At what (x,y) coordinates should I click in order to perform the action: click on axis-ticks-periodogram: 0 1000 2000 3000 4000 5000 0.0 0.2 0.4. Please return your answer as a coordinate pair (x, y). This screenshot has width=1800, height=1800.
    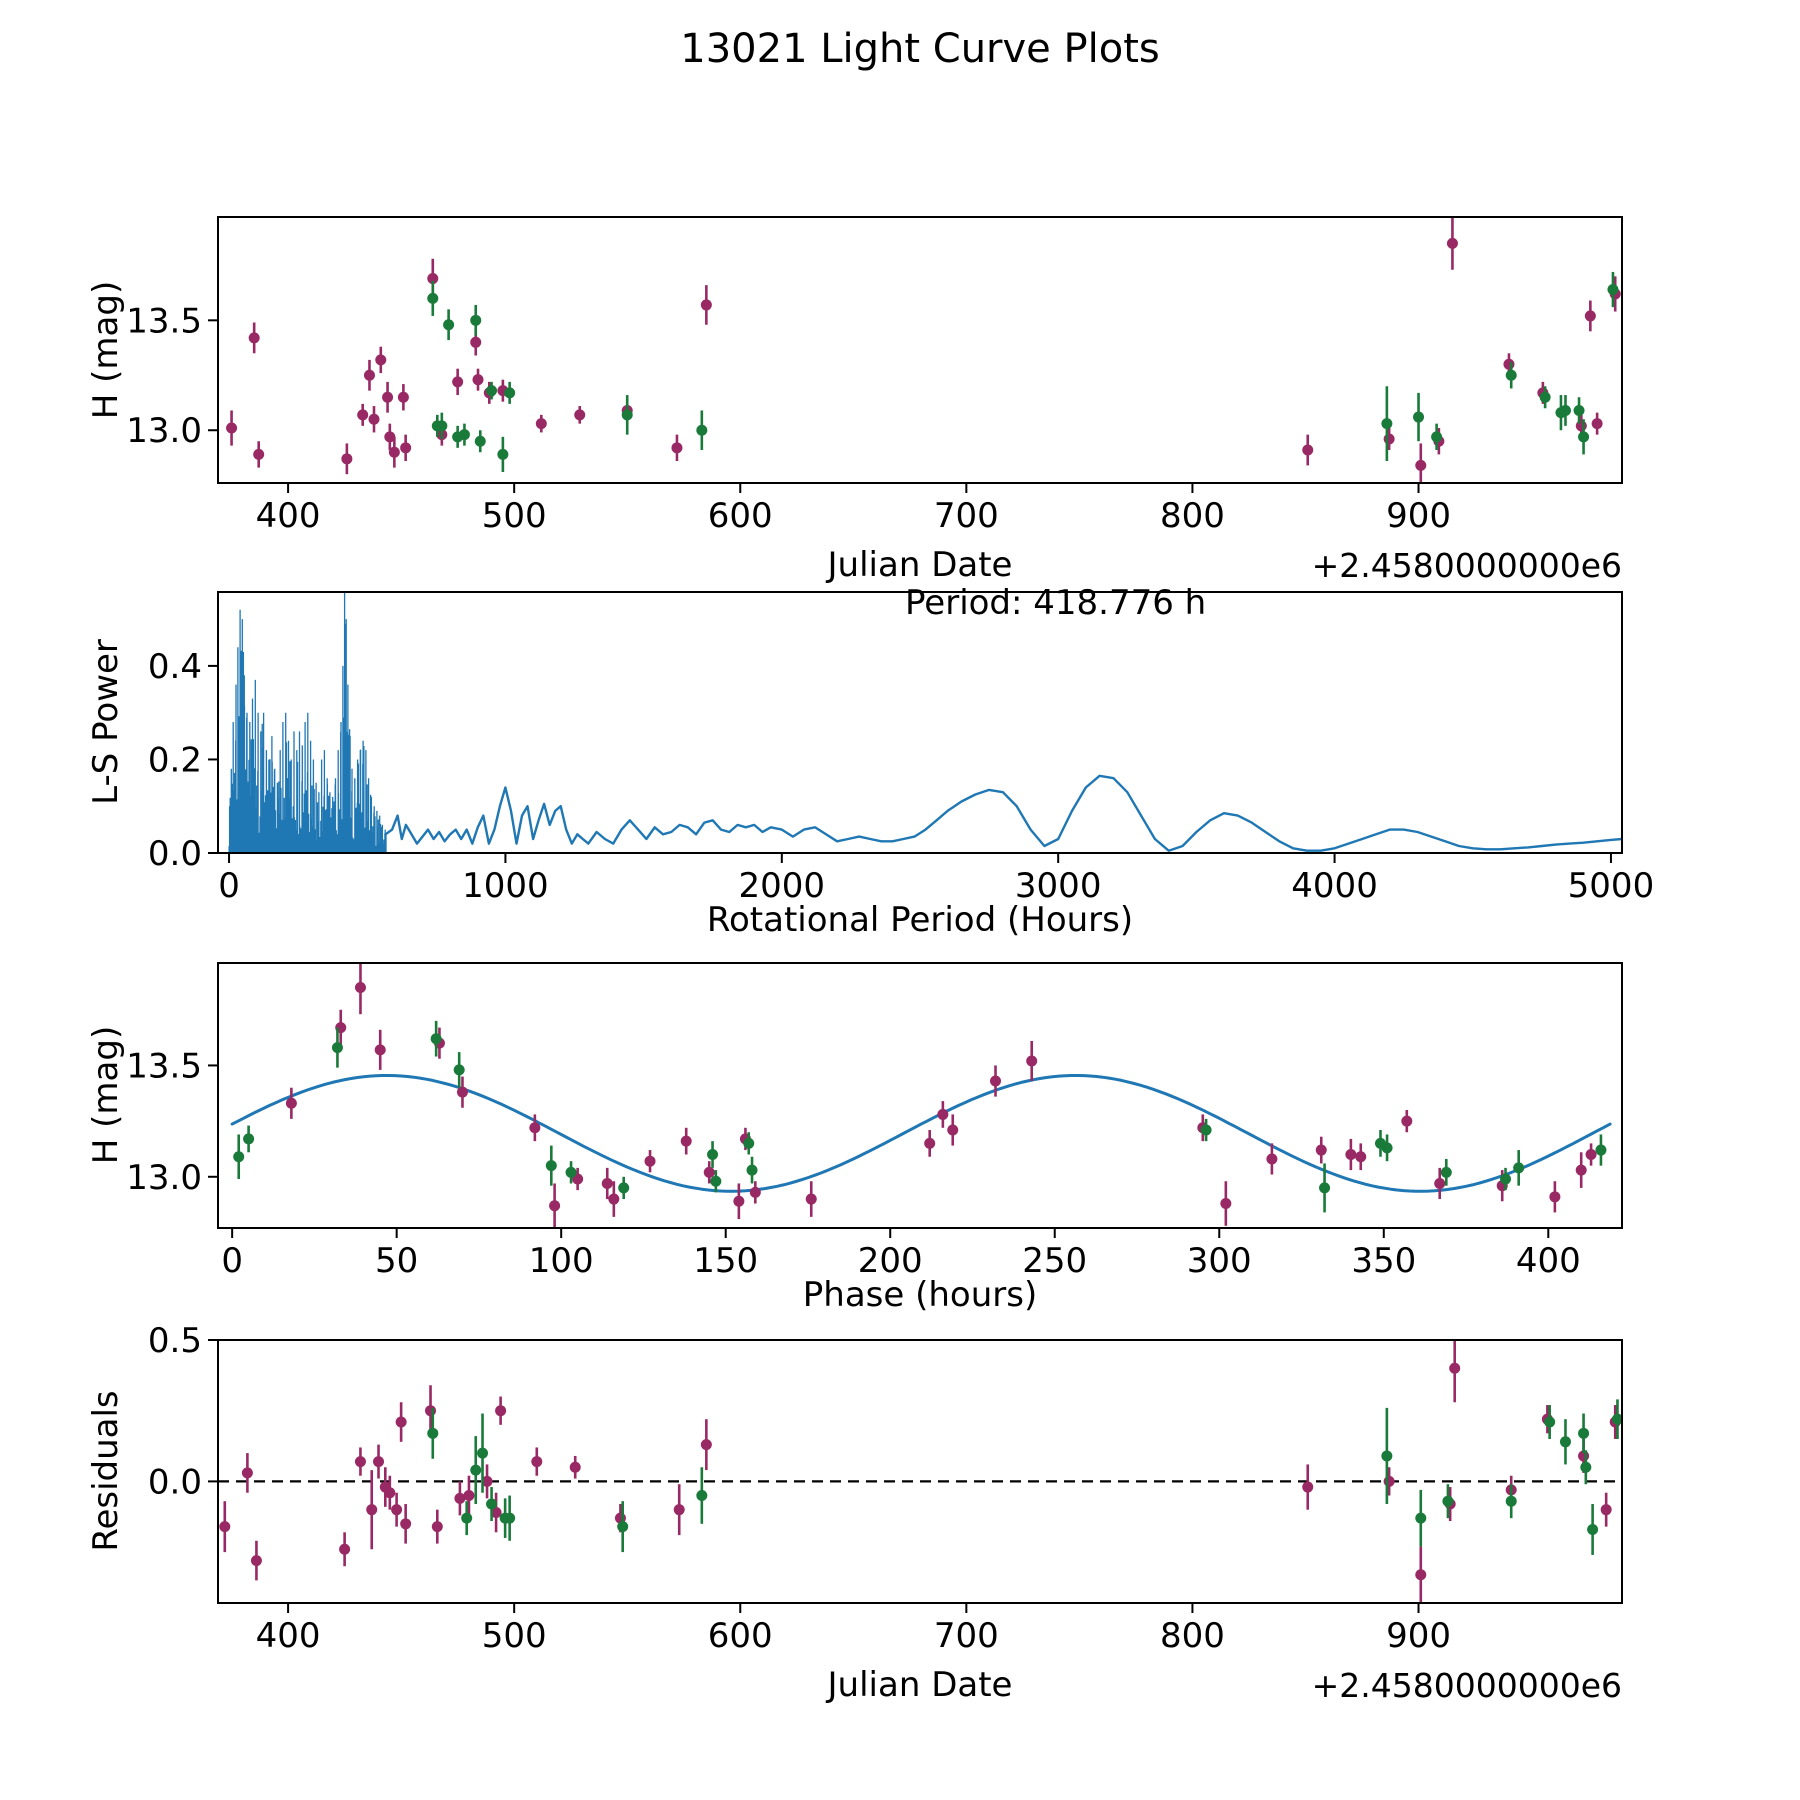
    Looking at the image, I should click on (901, 776).